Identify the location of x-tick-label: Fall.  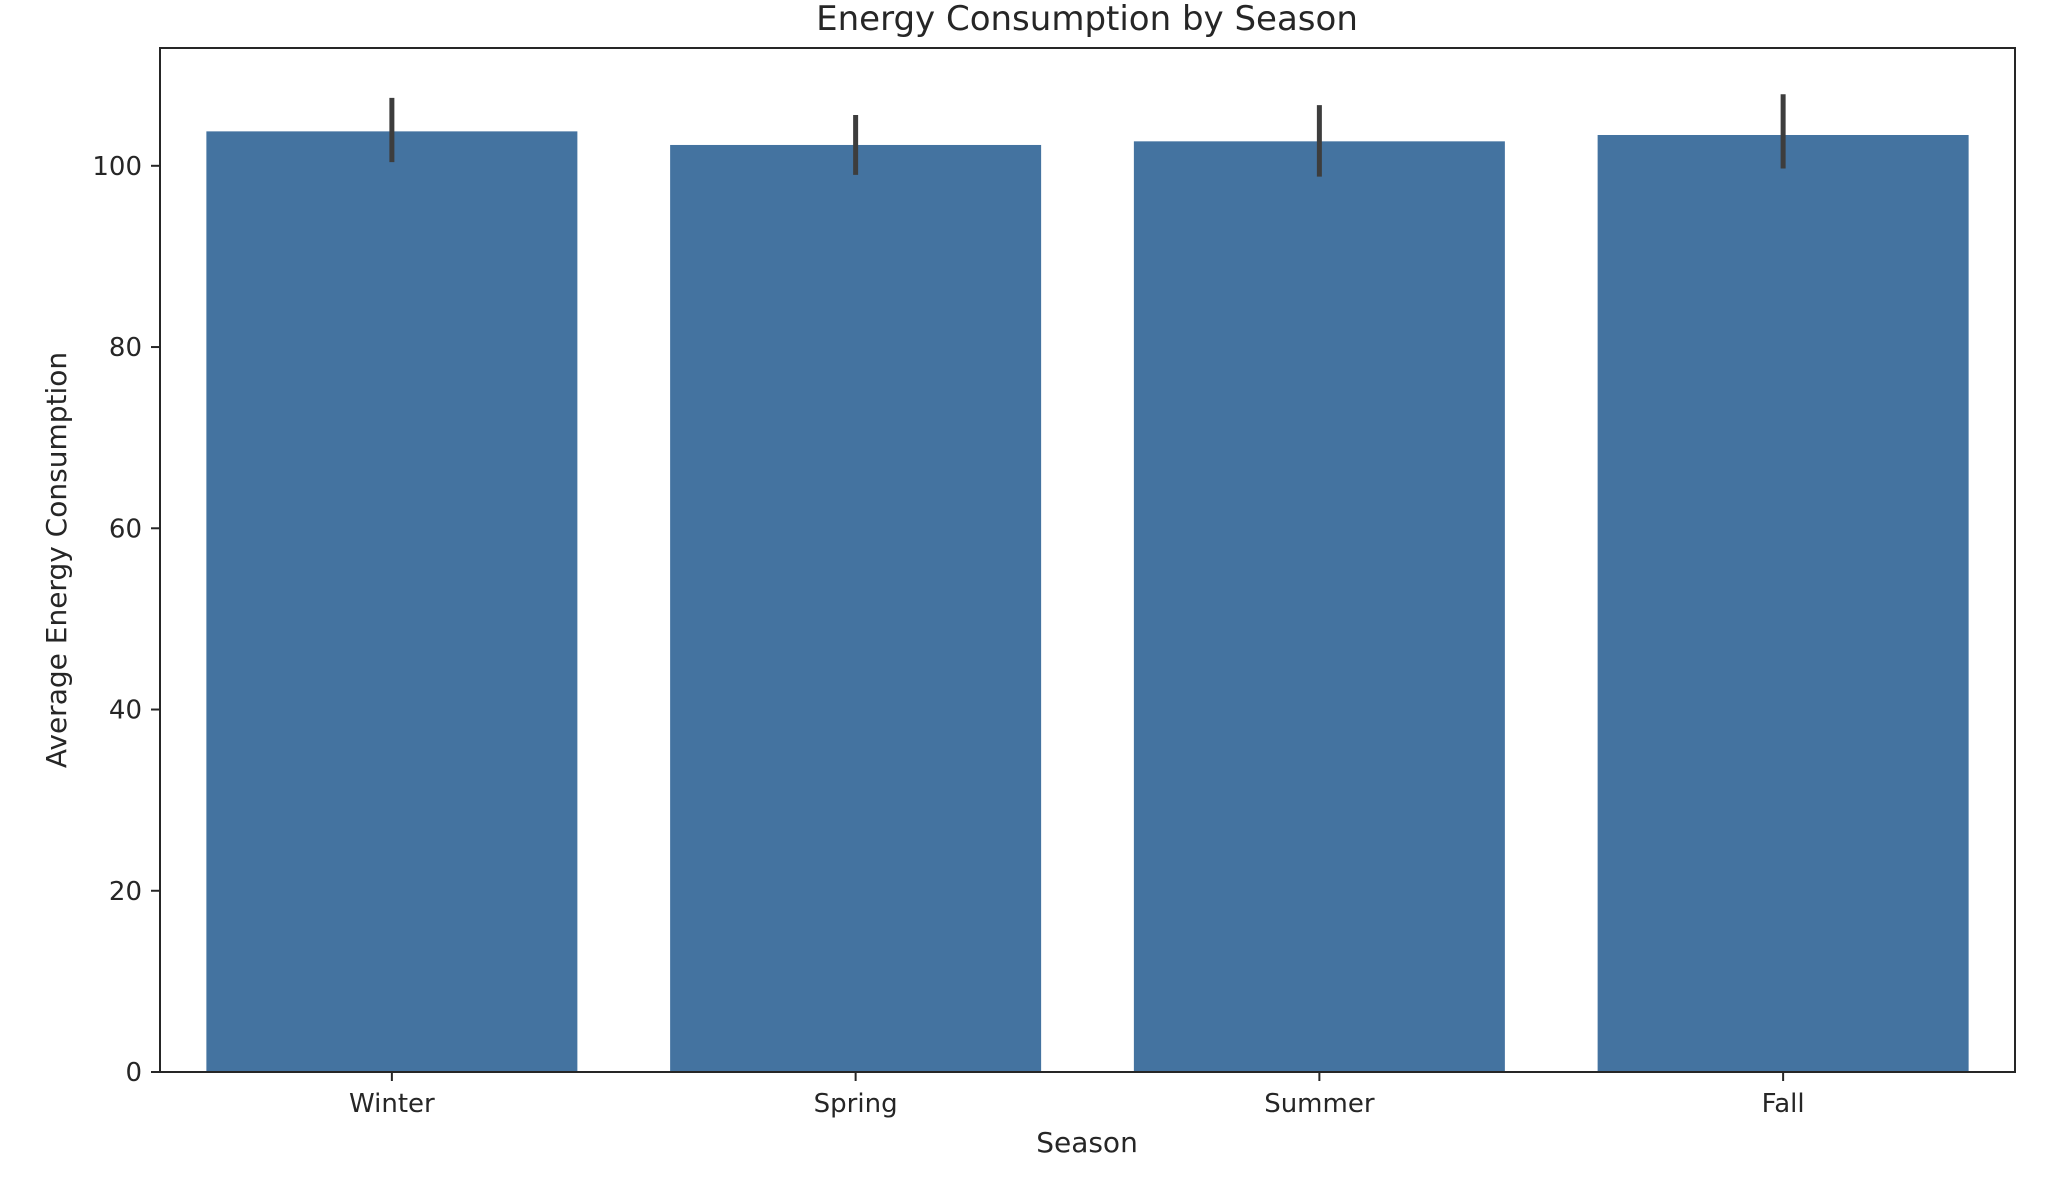
(1783, 1104).